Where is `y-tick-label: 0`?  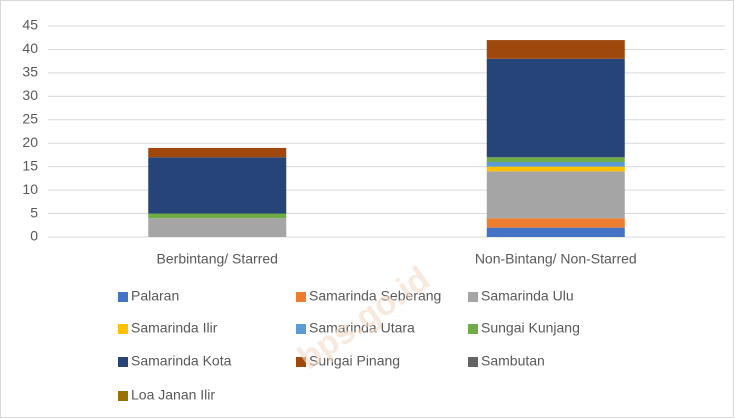 y-tick-label: 0 is located at coordinates (34, 236).